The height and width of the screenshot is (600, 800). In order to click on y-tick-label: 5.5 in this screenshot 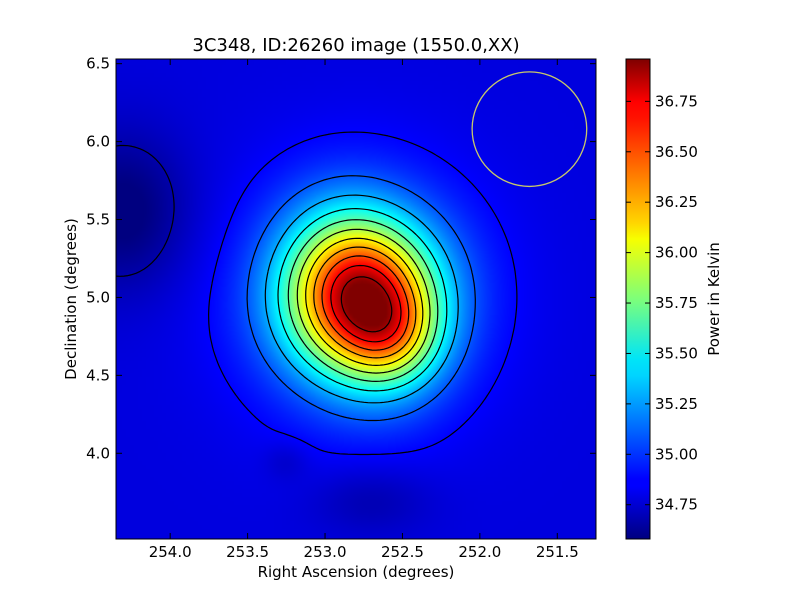, I will do `click(98, 220)`.